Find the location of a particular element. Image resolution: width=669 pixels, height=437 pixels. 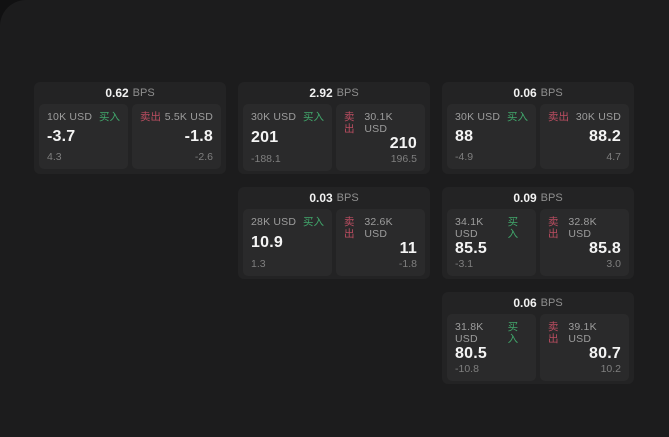

sell-subvalue: 3.0 is located at coordinates (613, 264).